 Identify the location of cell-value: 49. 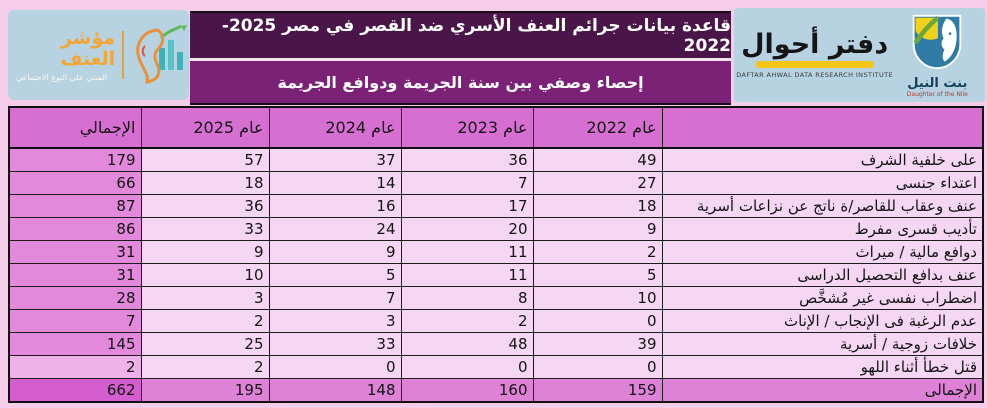
(597, 159).